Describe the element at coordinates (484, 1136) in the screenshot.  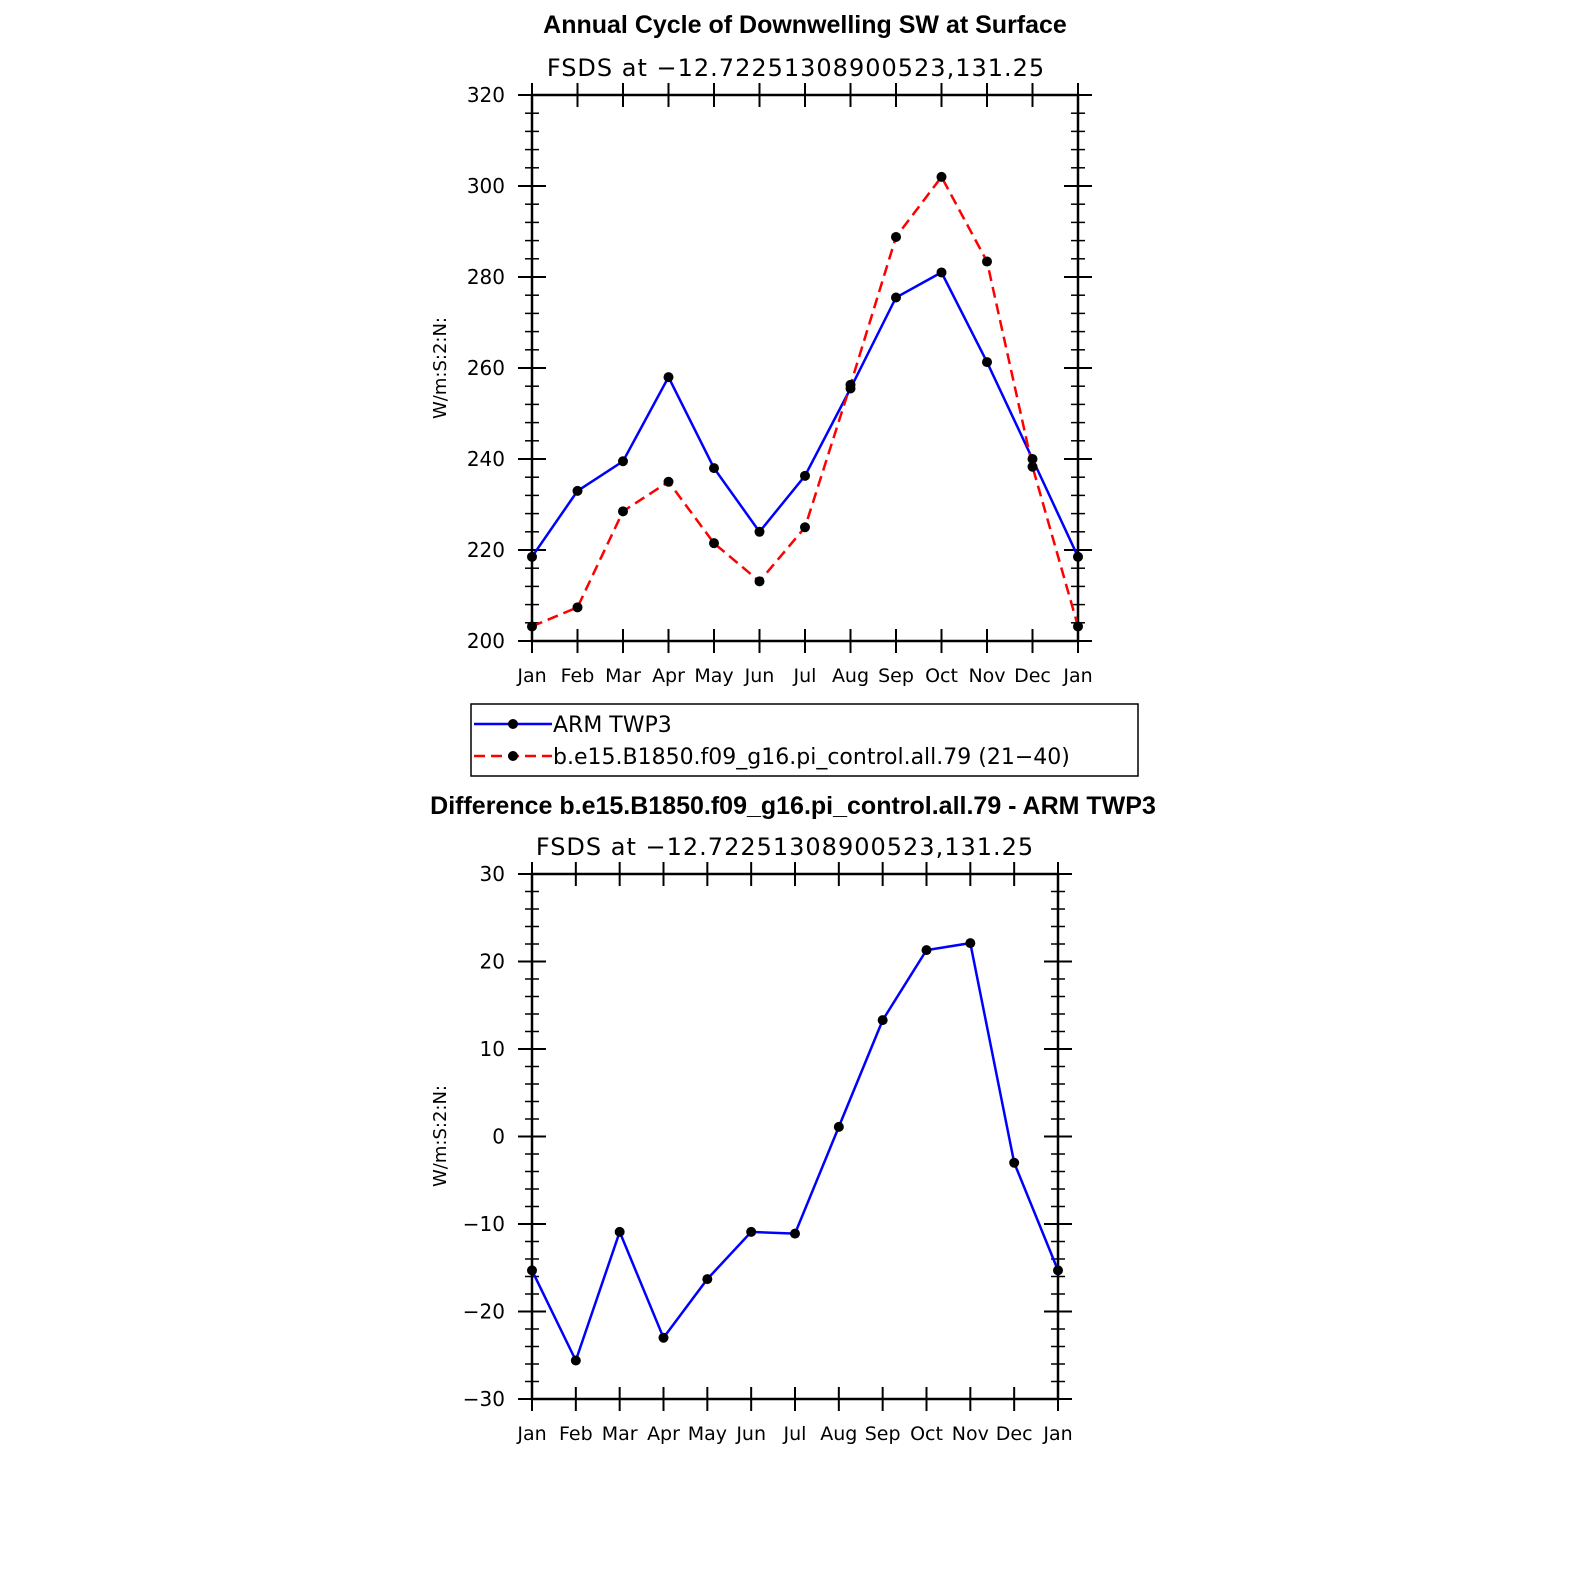
I see `y-tick-labels: −30 −20 −10 0 10 20 30` at that location.